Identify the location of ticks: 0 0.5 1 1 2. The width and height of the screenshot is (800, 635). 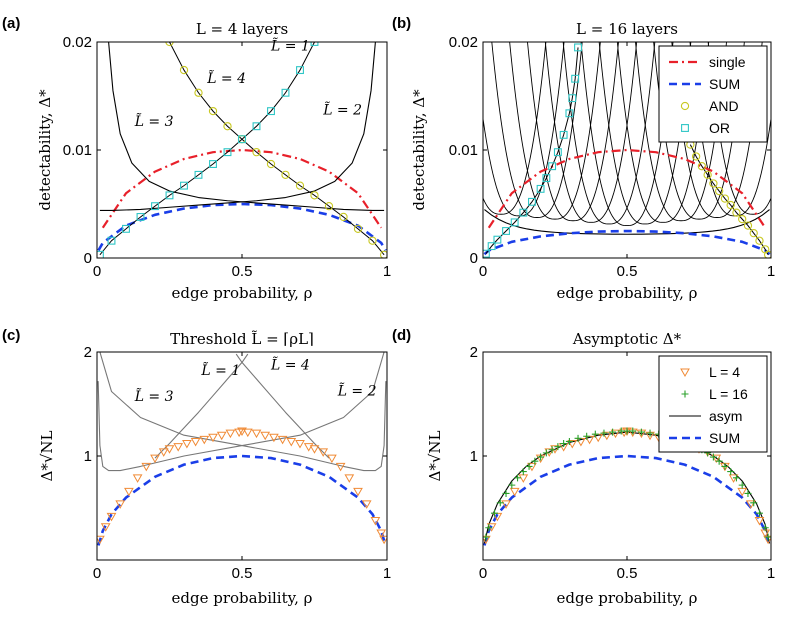
(238, 463).